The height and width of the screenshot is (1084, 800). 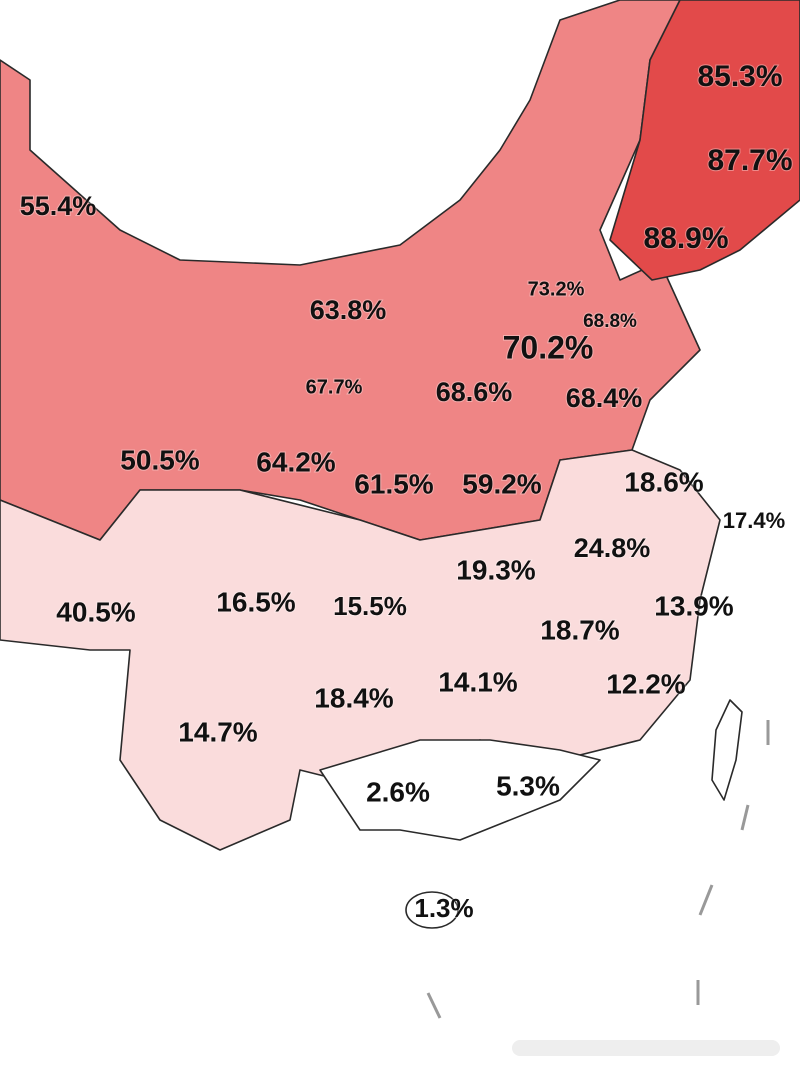 What do you see at coordinates (460, 790) in the screenshot?
I see `far-south-region` at bounding box center [460, 790].